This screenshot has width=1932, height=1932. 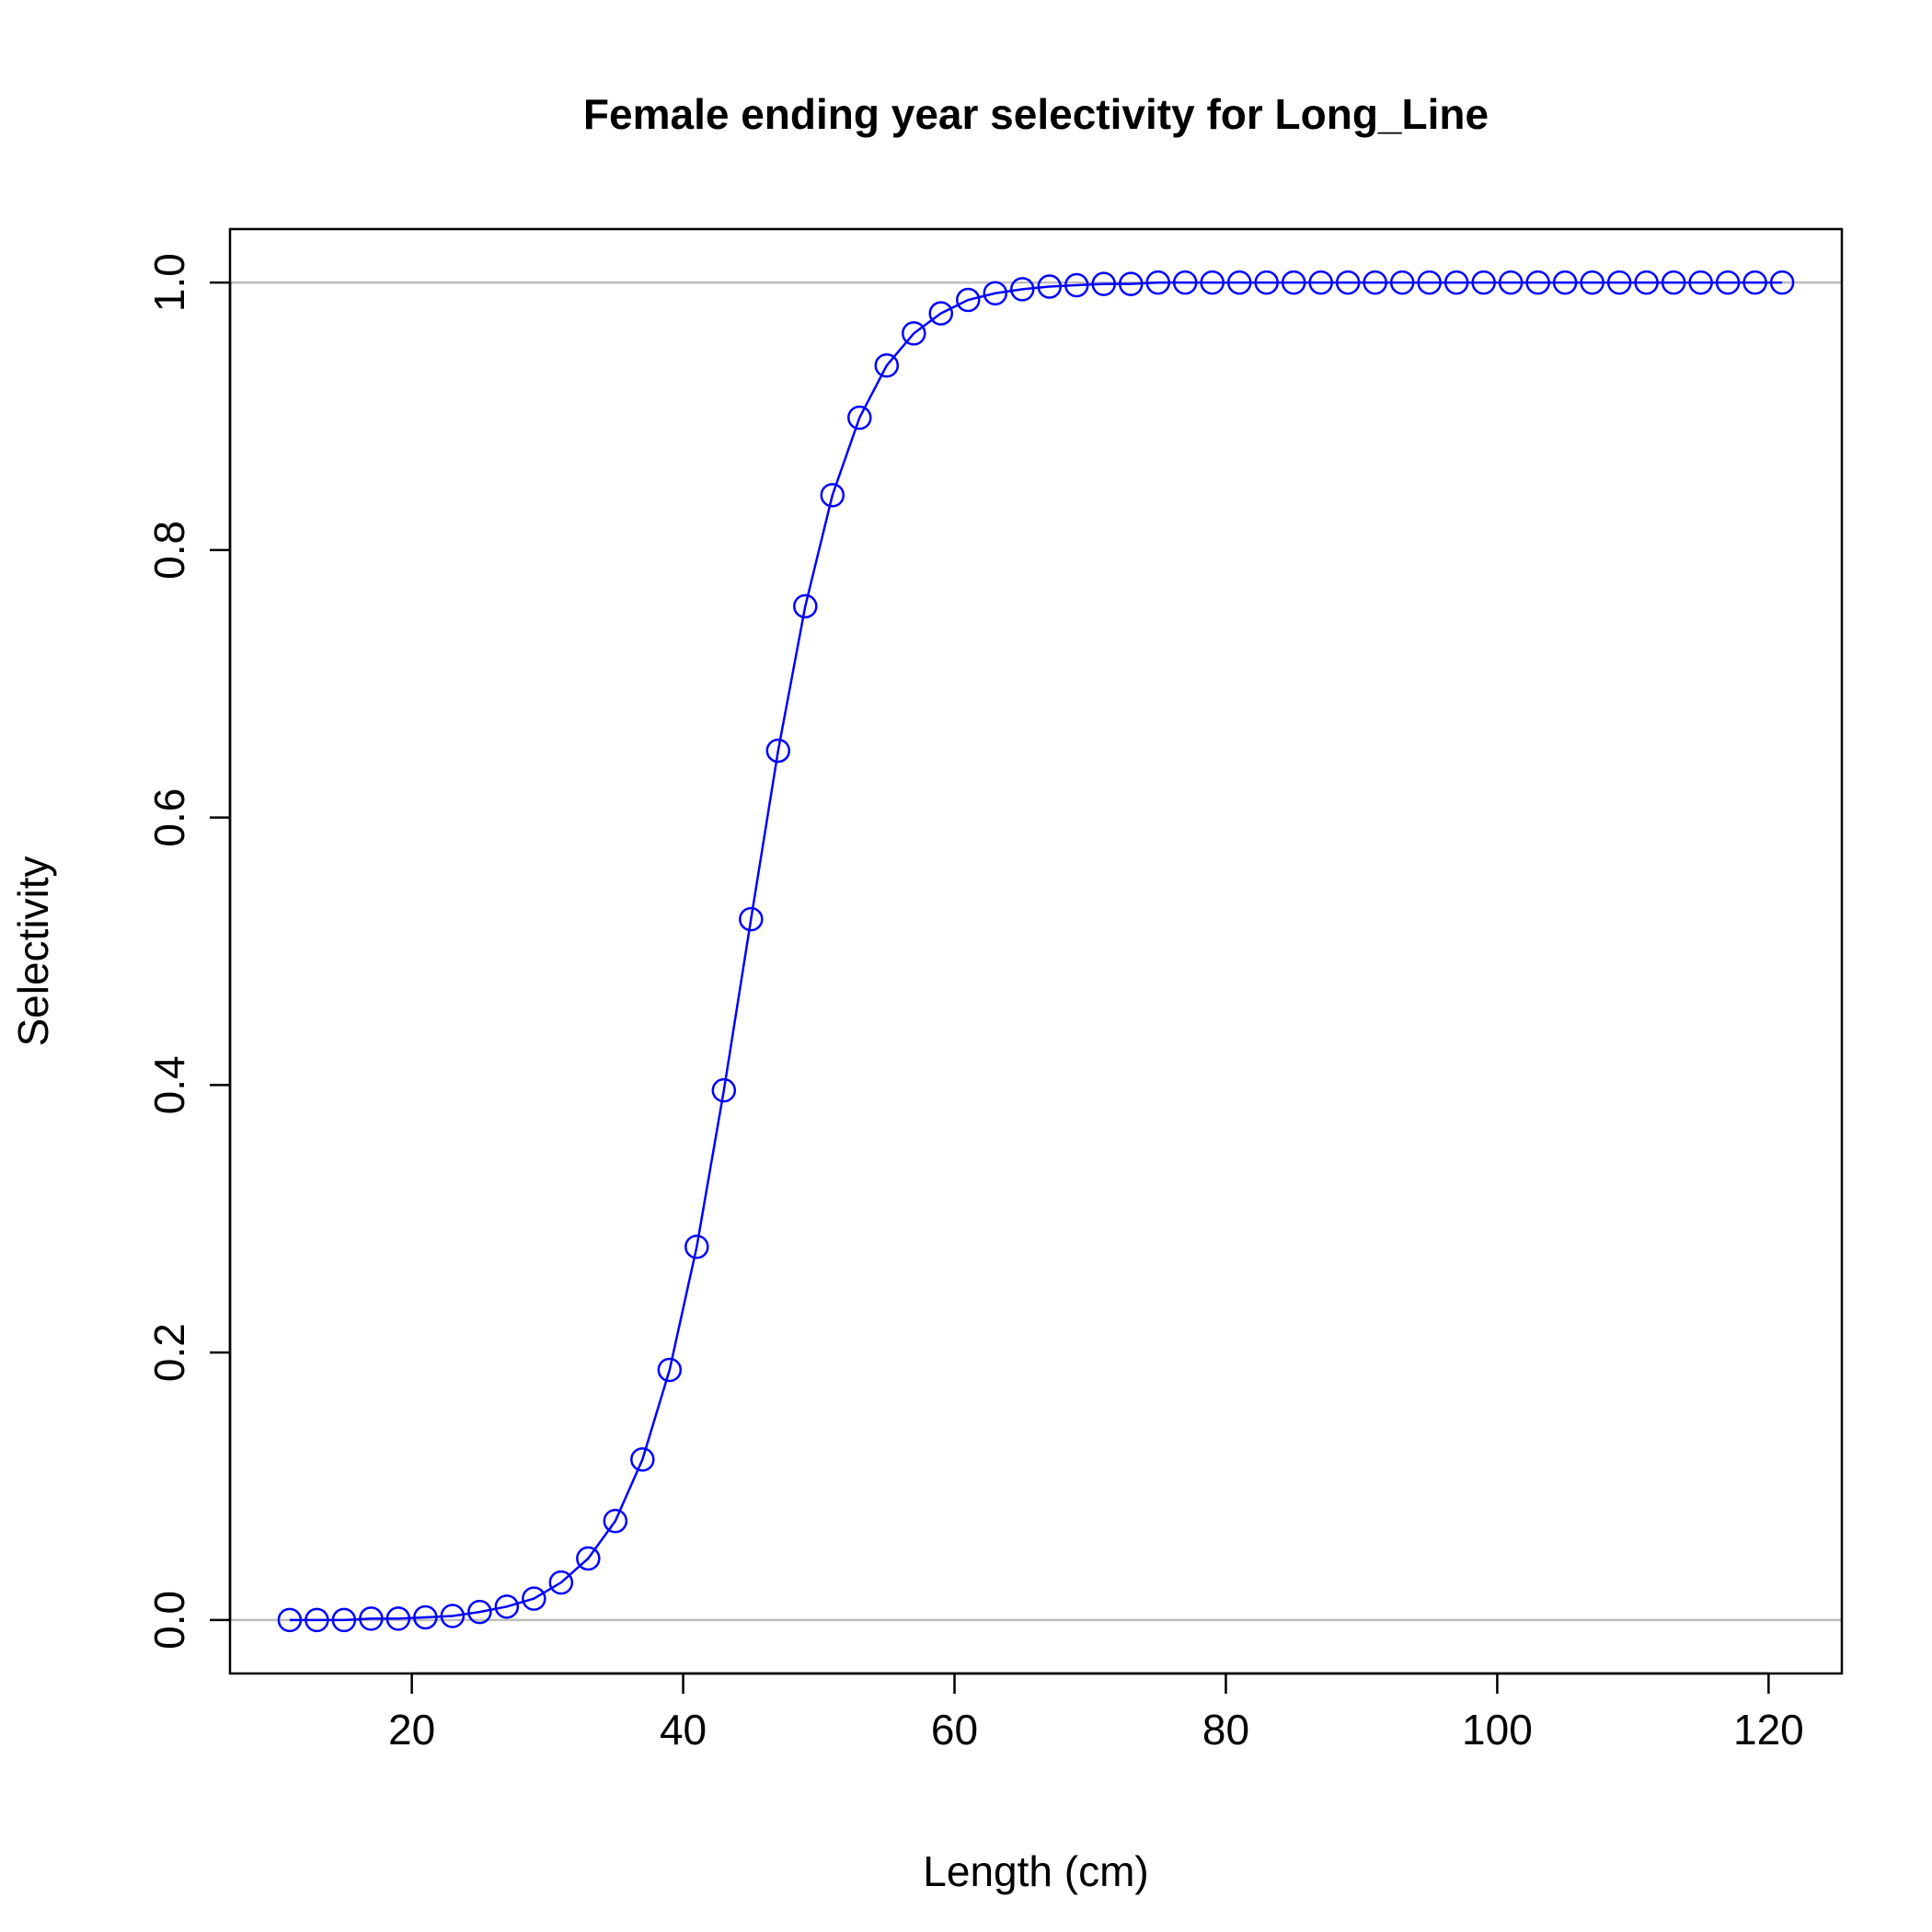 I want to click on y-tick-label: 0.4, so click(x=169, y=1084).